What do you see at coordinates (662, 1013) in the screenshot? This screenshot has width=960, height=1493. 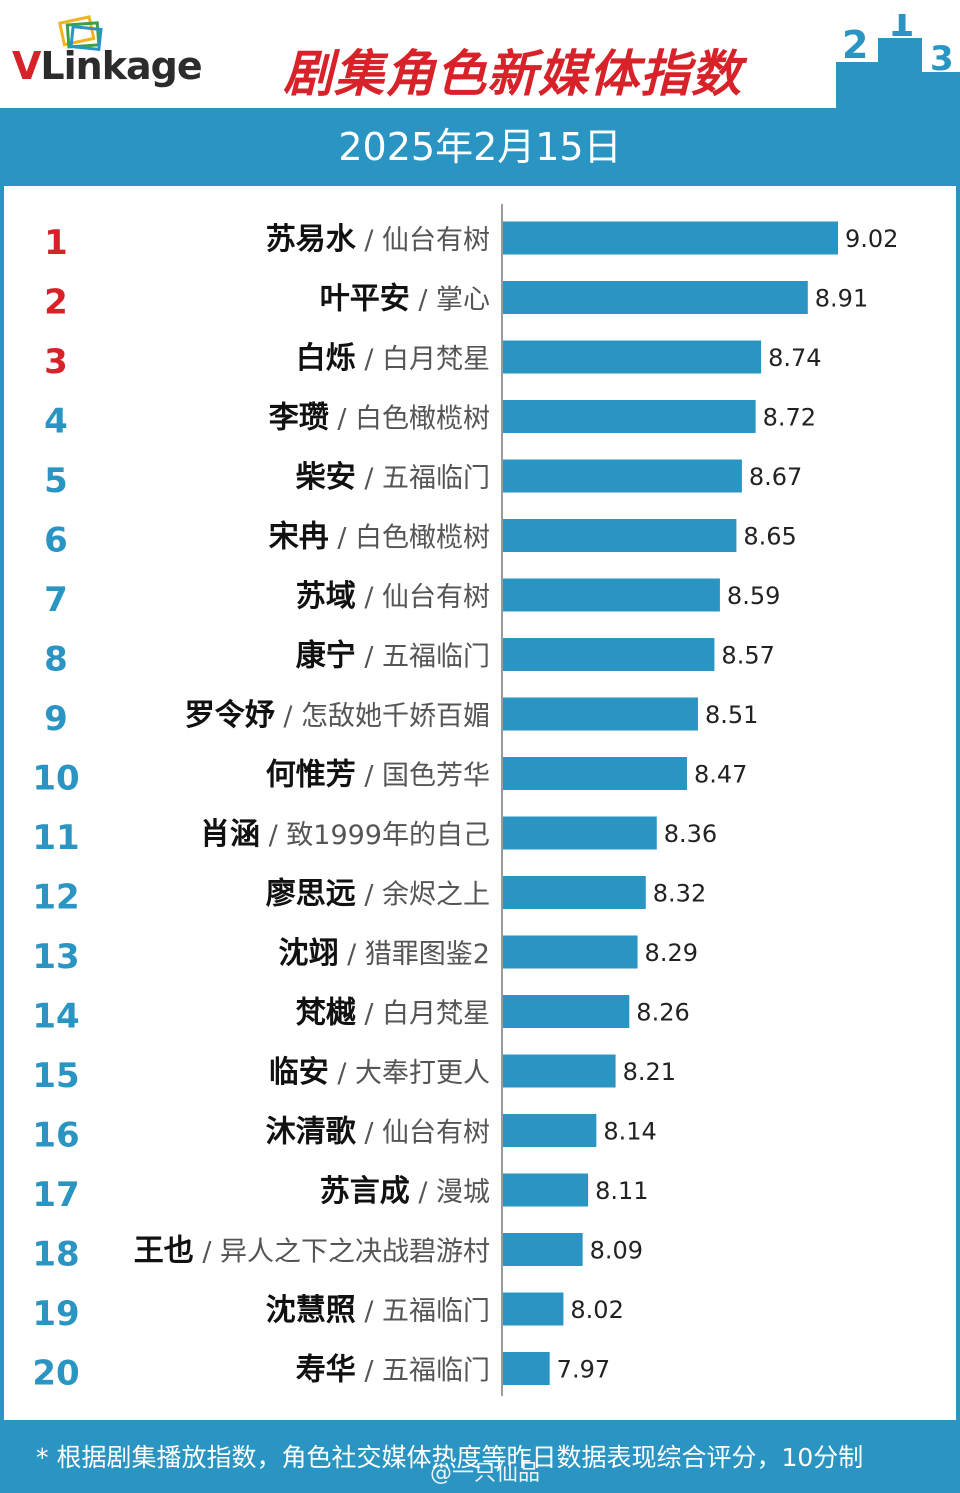 I see `value-label: 8.26` at bounding box center [662, 1013].